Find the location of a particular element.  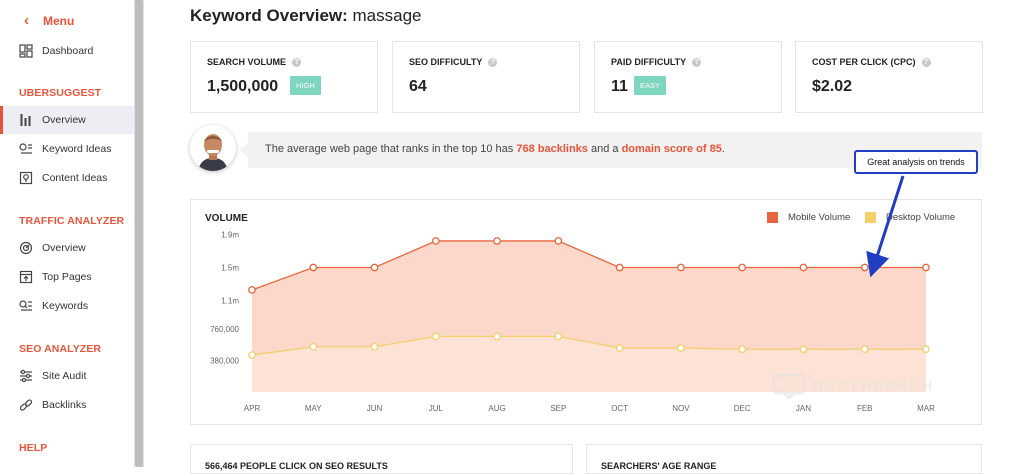

sidebar-item-content-ideas: Content Ideas is located at coordinates (67, 178).